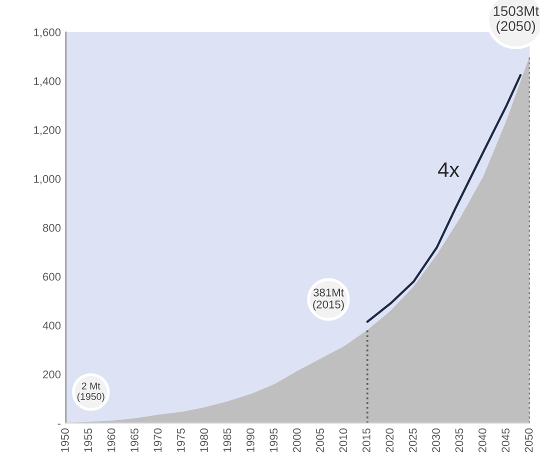 The image size is (540, 466). Describe the element at coordinates (52, 276) in the screenshot. I see `y-tick-label: 600` at that location.